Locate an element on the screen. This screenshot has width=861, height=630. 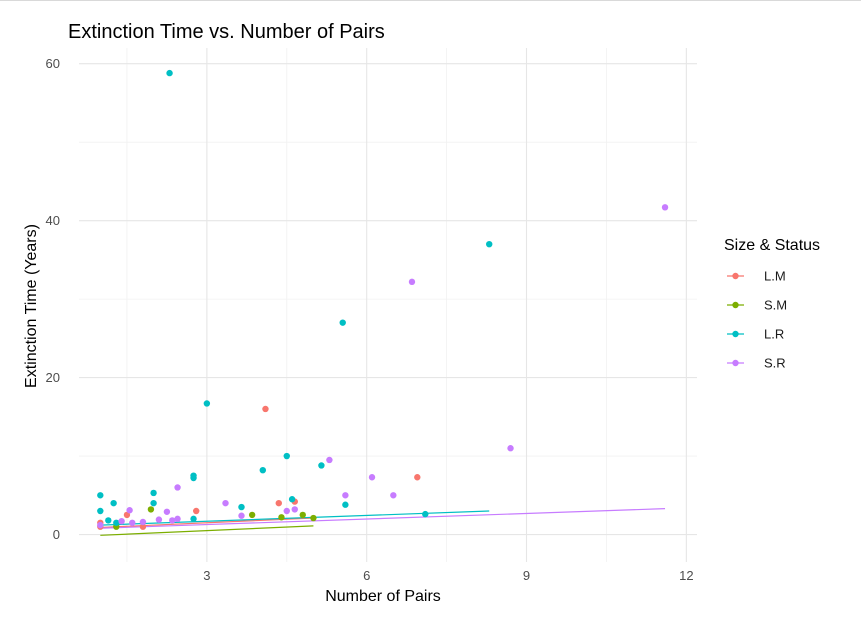
legend-label-l-m: L.M is located at coordinates (775, 276).